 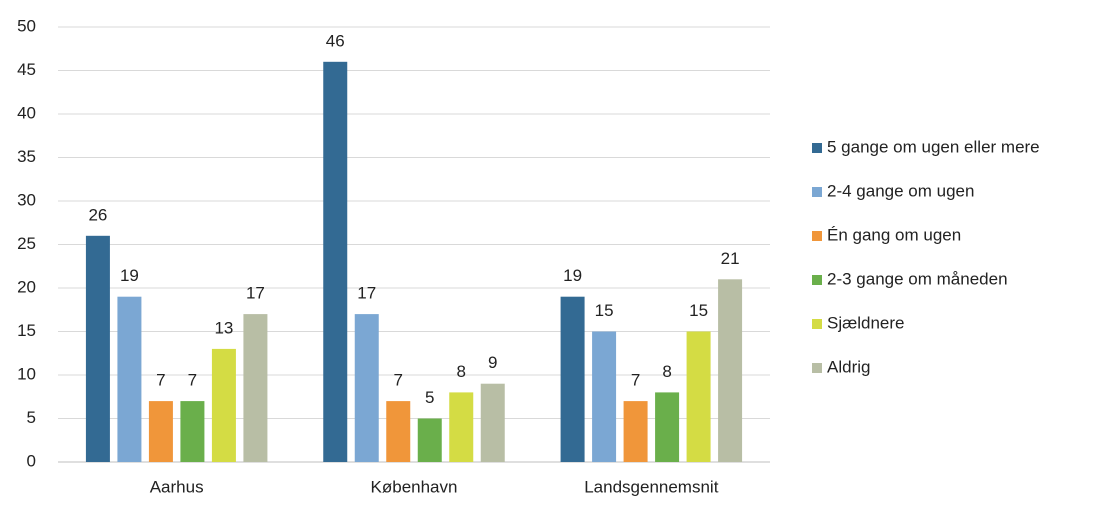 I want to click on y-tick-label: 20, so click(x=26, y=286).